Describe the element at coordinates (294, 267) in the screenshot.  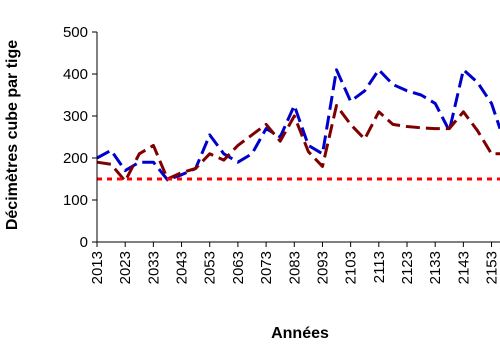
I see `x-tick-label: 2083` at that location.